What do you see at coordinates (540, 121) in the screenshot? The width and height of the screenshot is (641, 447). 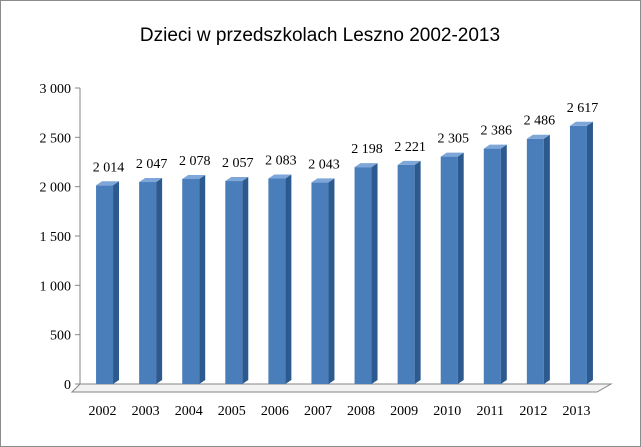 I see `data-label: 2 486` at bounding box center [540, 121].